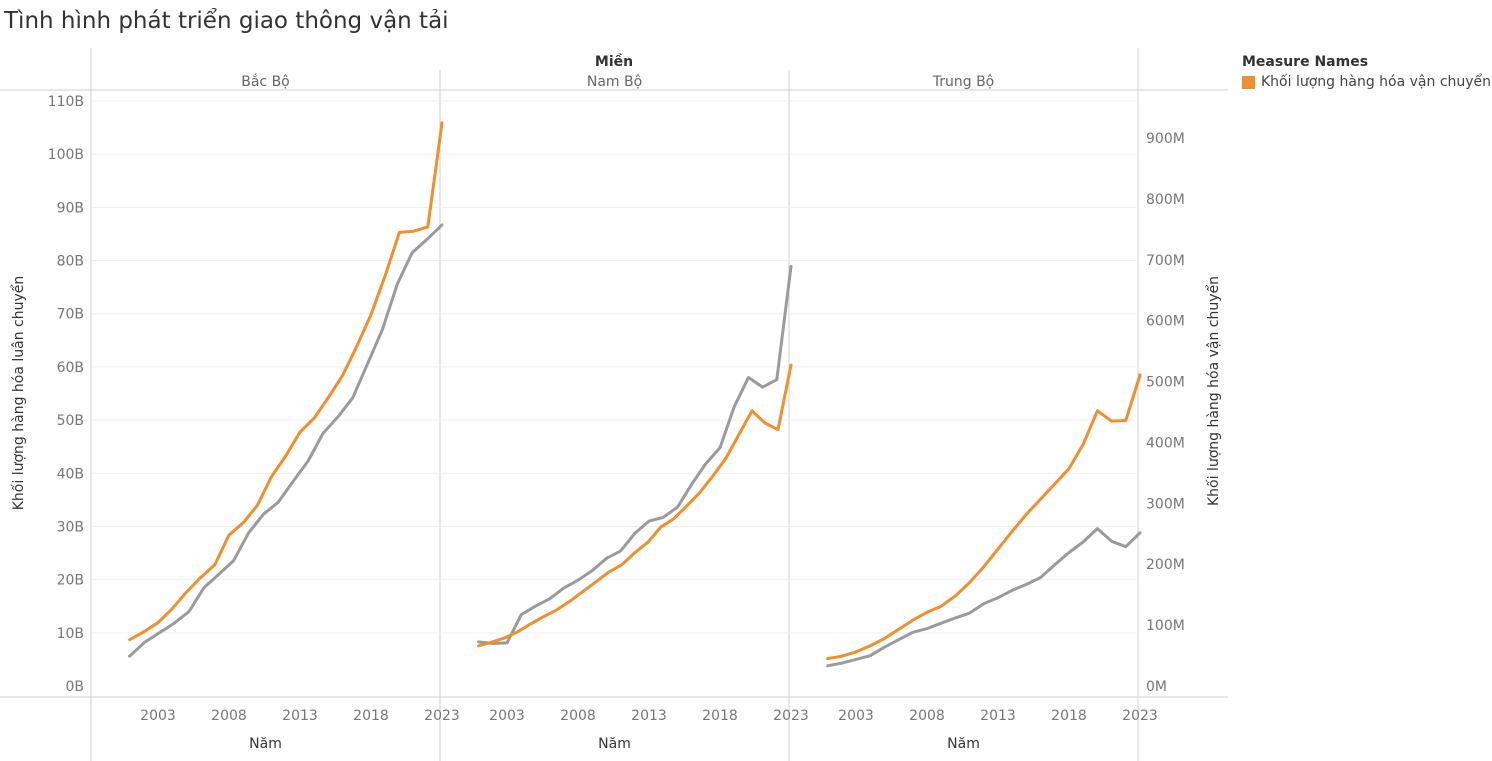 This screenshot has width=1492, height=761. What do you see at coordinates (1213, 391) in the screenshot?
I see `right-axis-title: Khối lượng hàng hóa vận chuyển` at bounding box center [1213, 391].